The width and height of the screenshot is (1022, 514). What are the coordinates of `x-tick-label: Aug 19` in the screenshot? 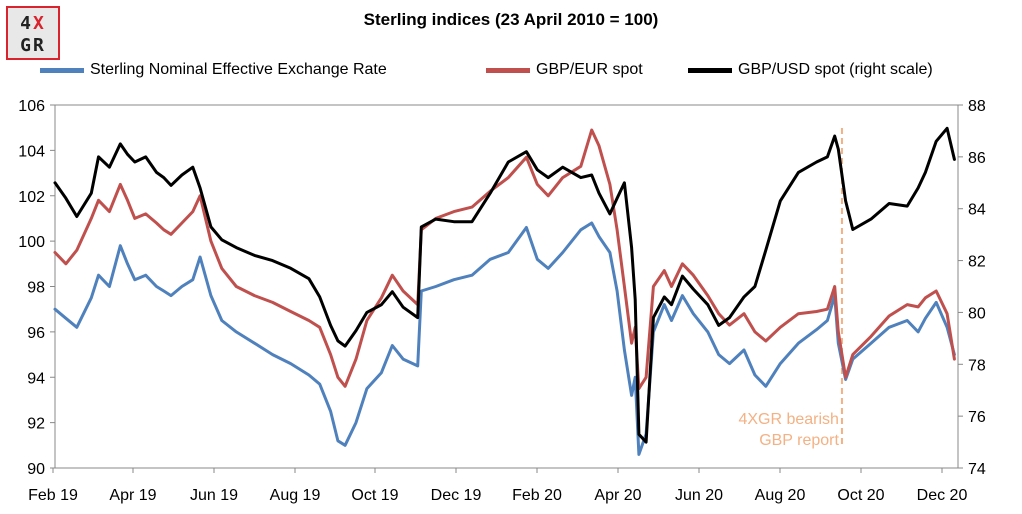 It's located at (295, 495).